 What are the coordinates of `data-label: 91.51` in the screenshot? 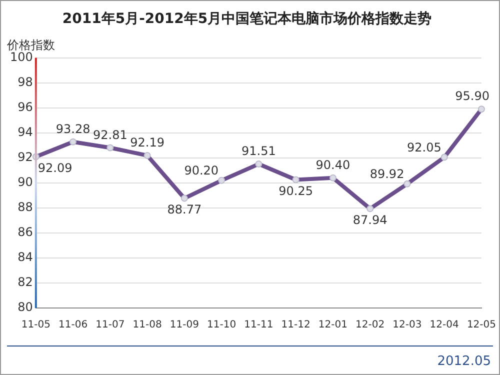 It's located at (259, 151).